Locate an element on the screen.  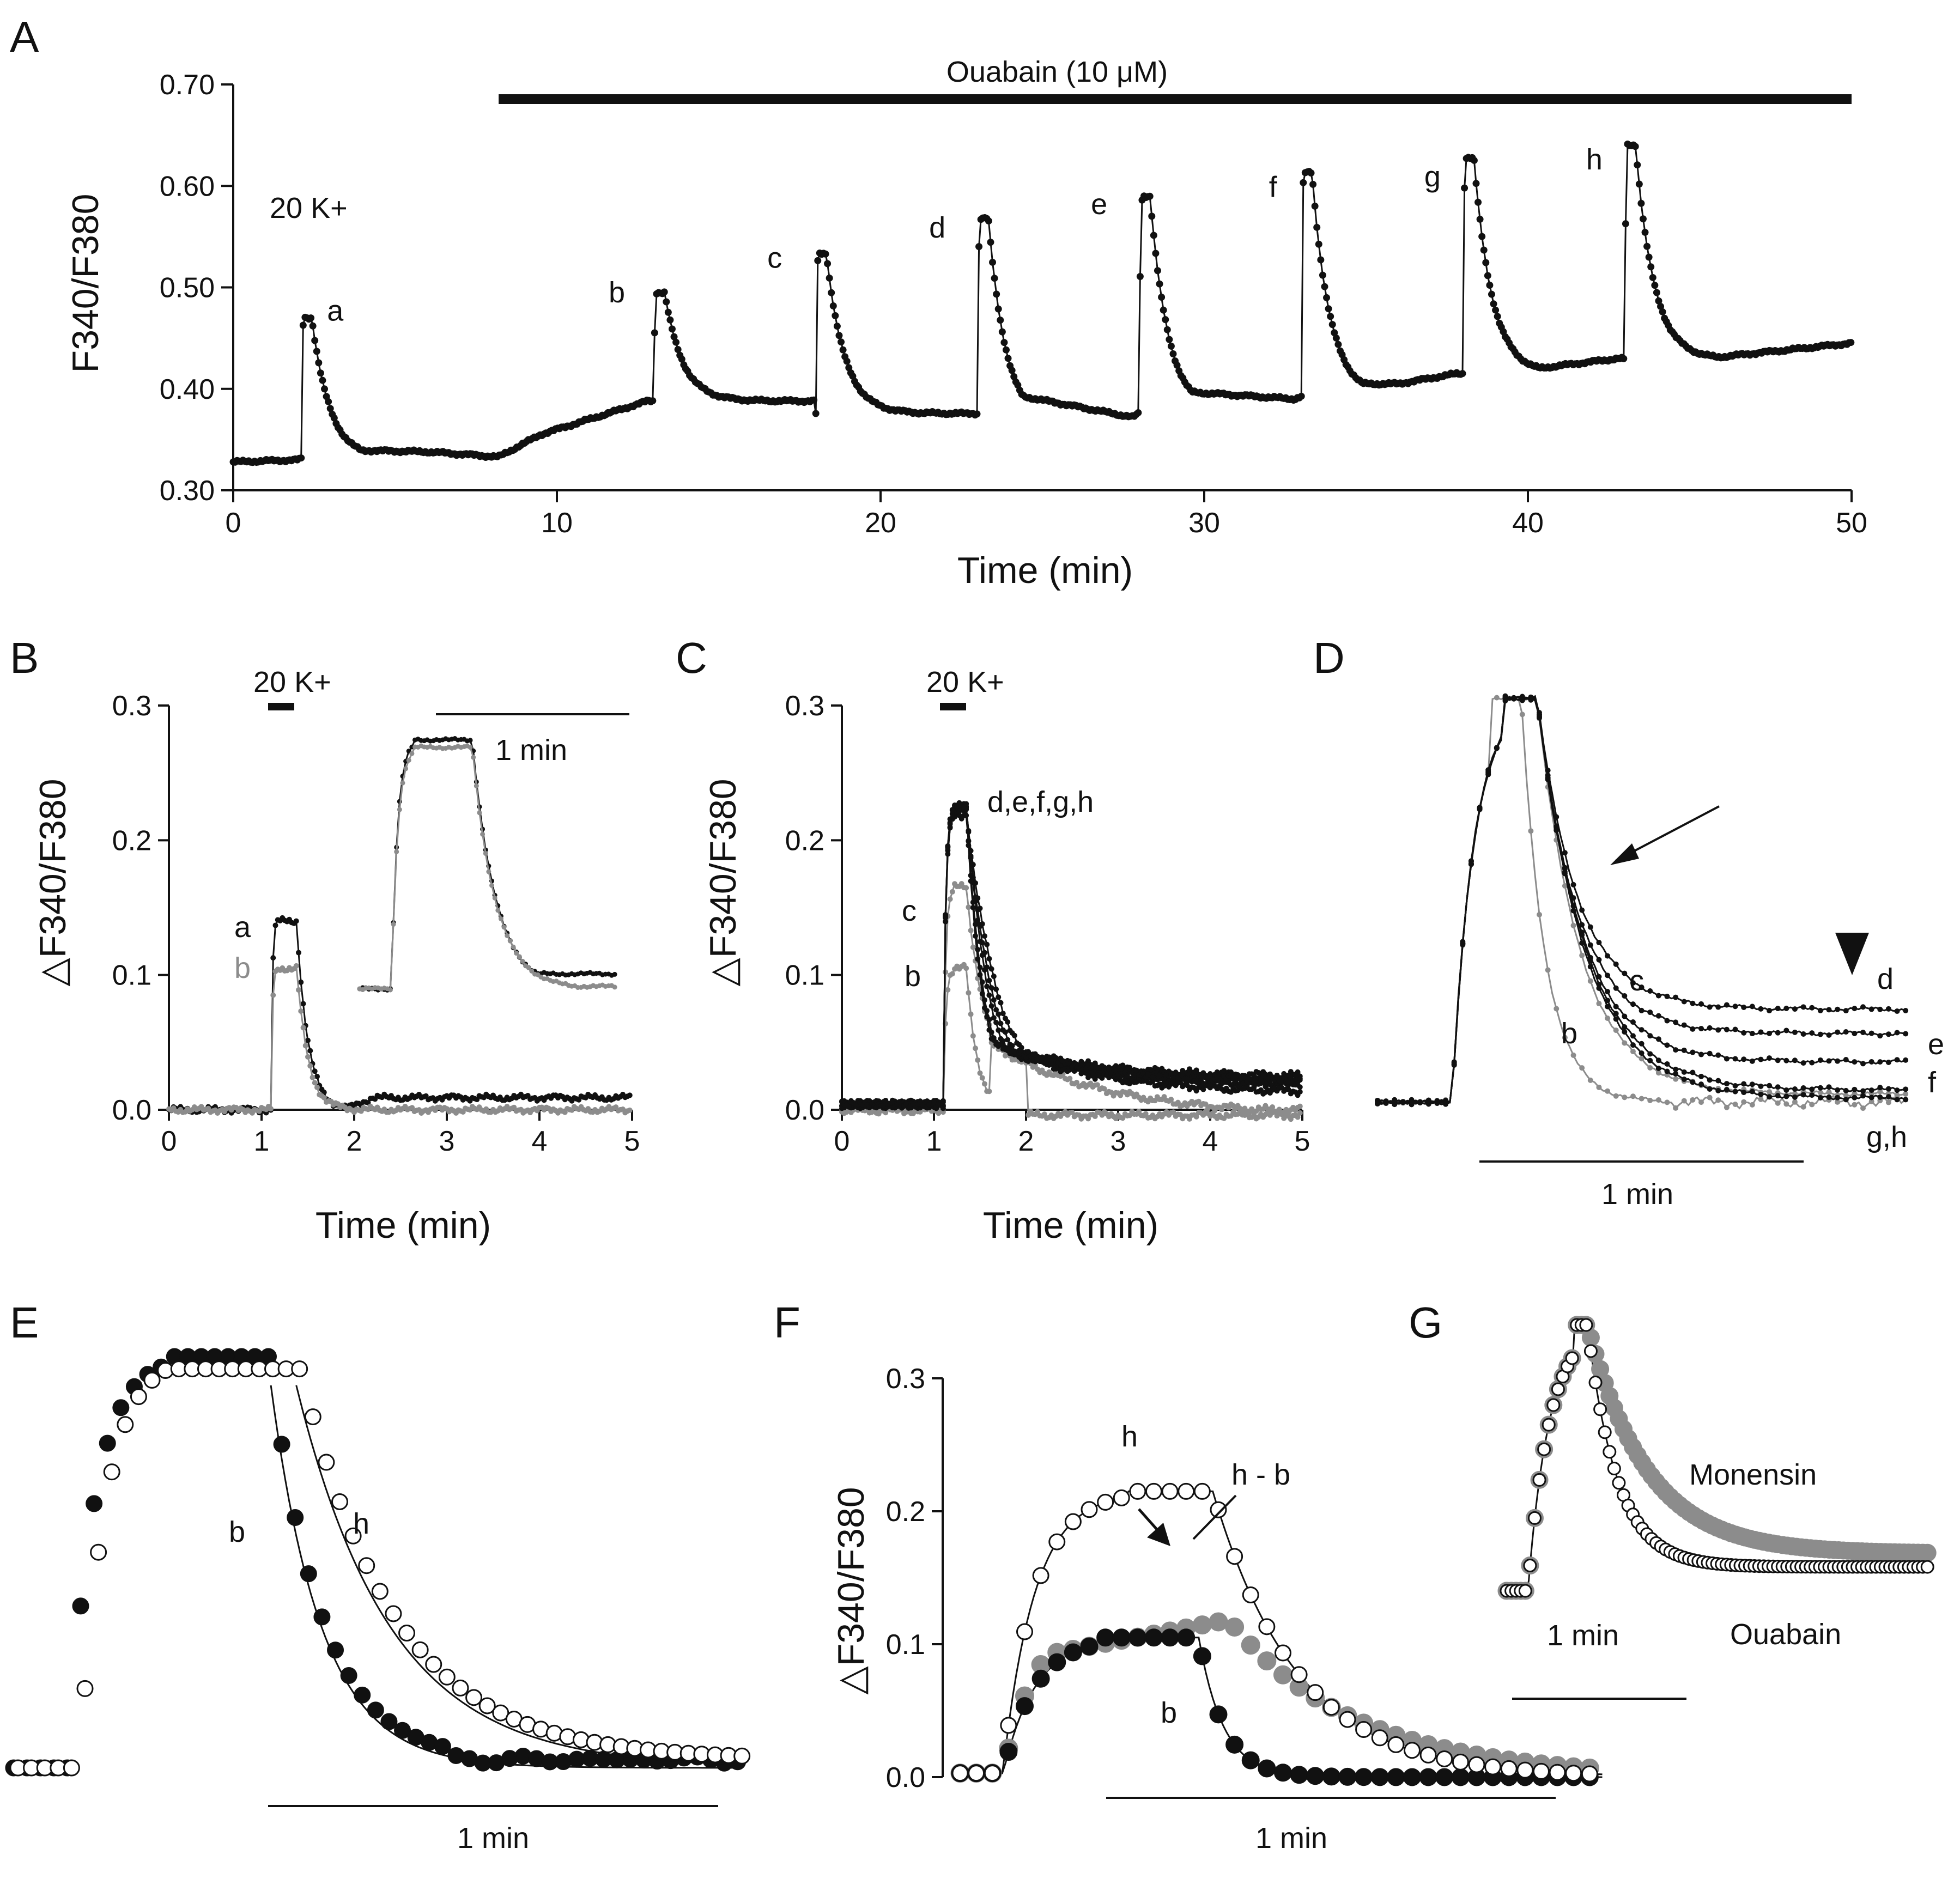
panel-c-label-c: c is located at coordinates (909, 911).